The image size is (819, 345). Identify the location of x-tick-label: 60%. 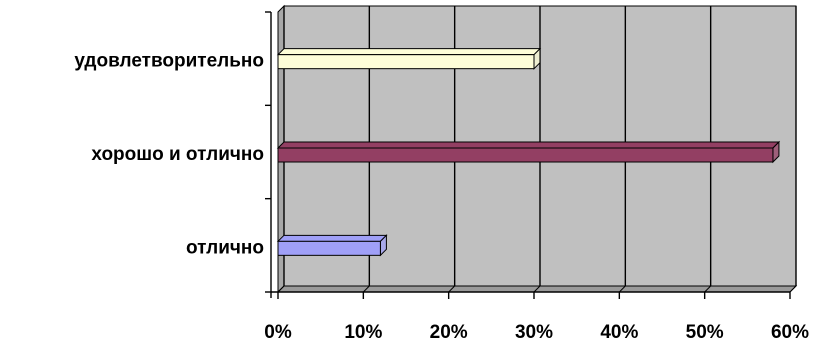
(790, 332).